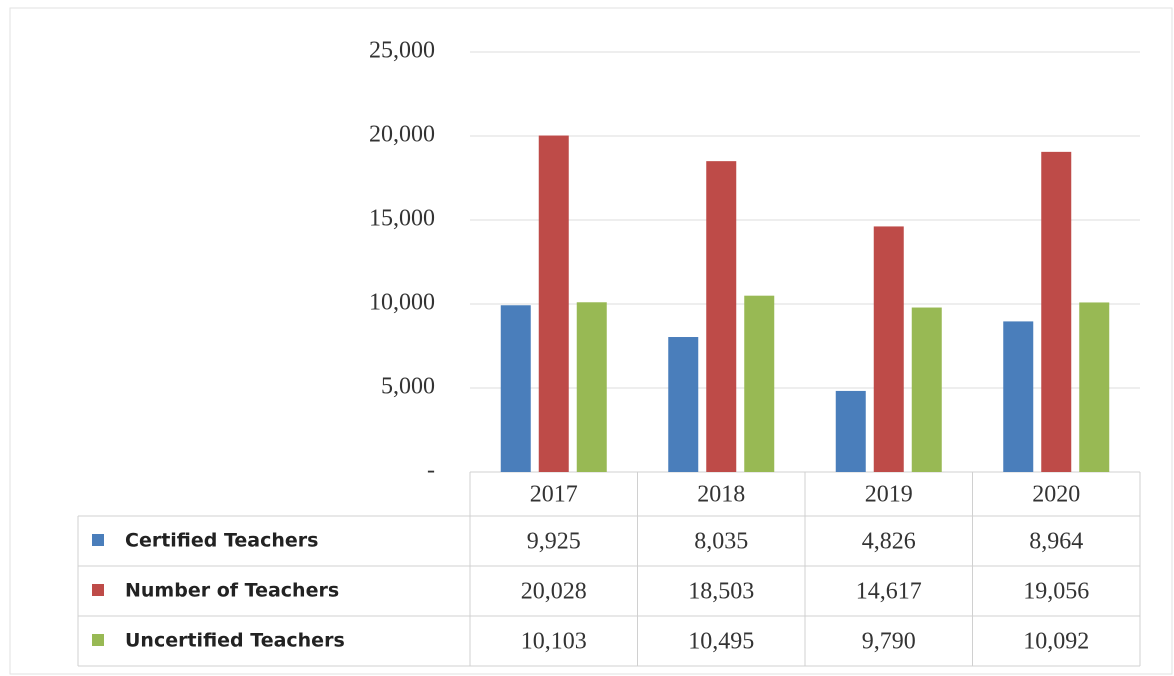 The image size is (1174, 676). I want to click on y-tick-label: 5,000, so click(408, 387).